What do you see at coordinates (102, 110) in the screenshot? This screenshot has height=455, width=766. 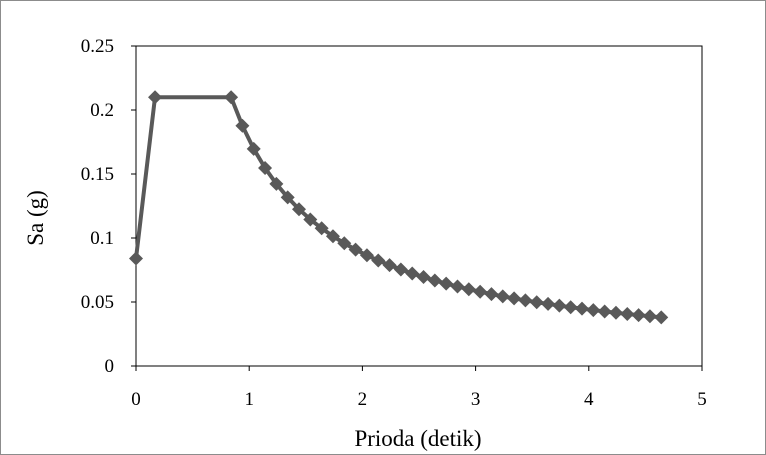 I see `y-tick-label: 0.2` at bounding box center [102, 110].